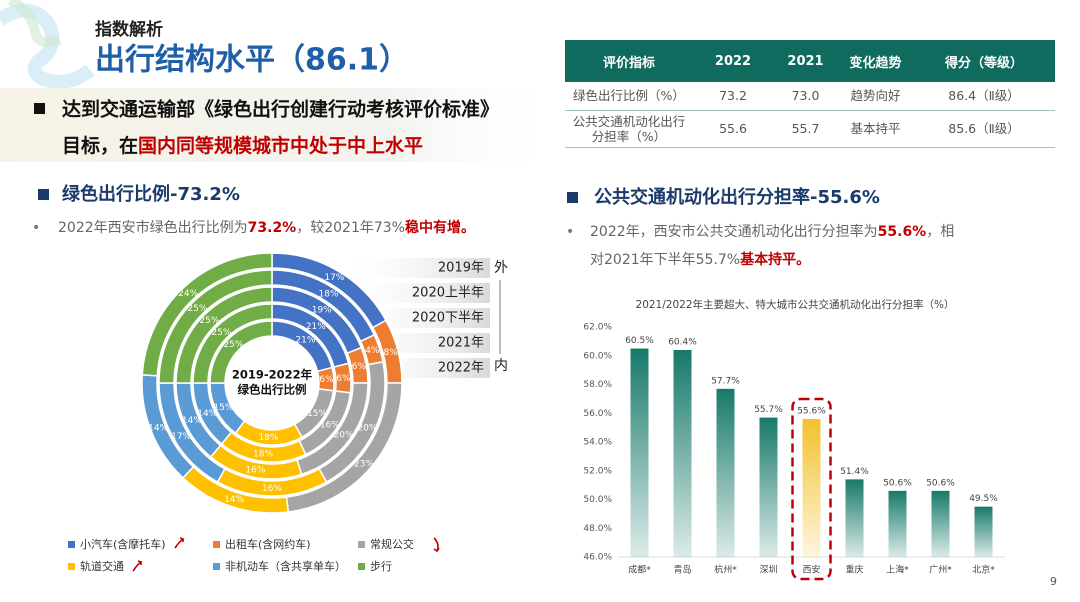 This screenshot has width=1080, height=602. Describe the element at coordinates (810, 61) in the screenshot. I see `table-header: 评价指标 2022 2021 变化趋势 得分（等级）` at that location.